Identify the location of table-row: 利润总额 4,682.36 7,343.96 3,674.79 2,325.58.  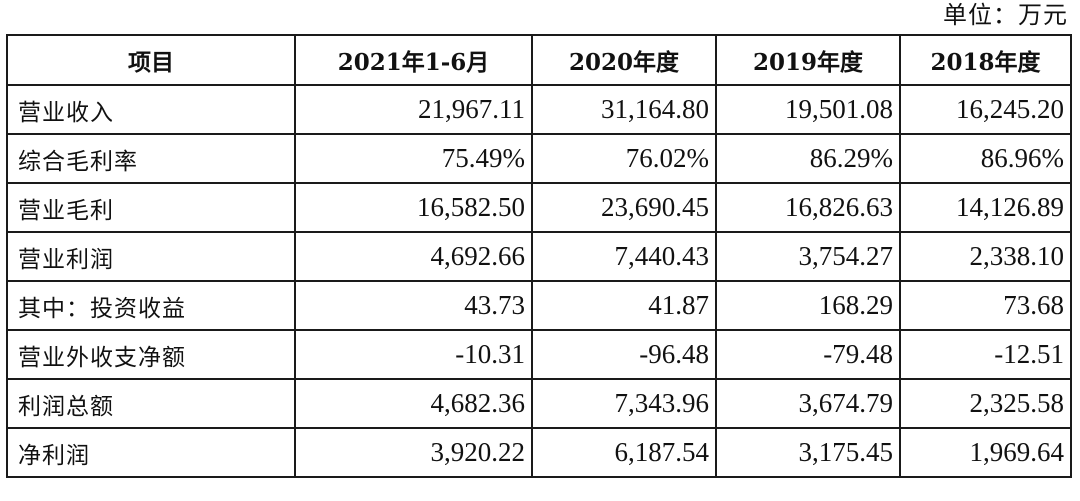
(539, 403).